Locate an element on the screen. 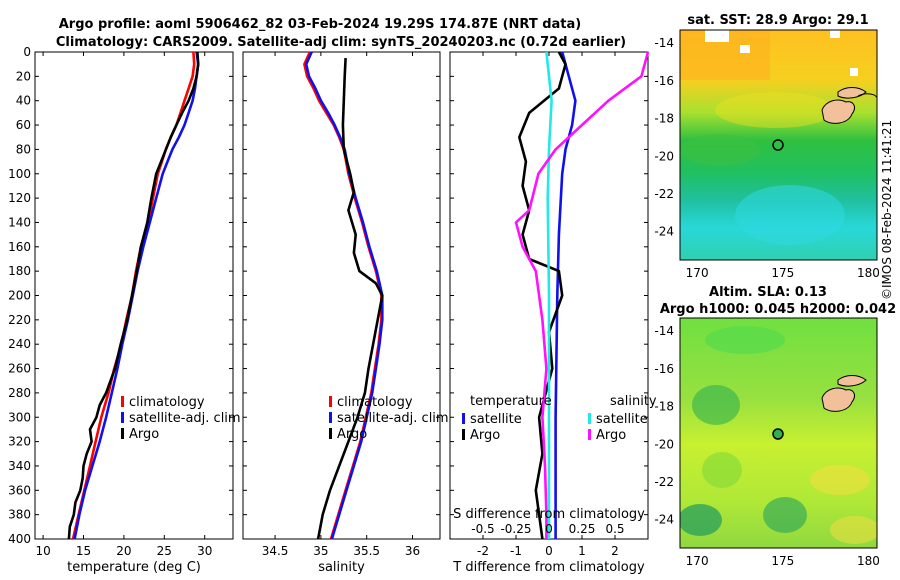  series-line-satellite-adj-clim is located at coordinates (344, 295).